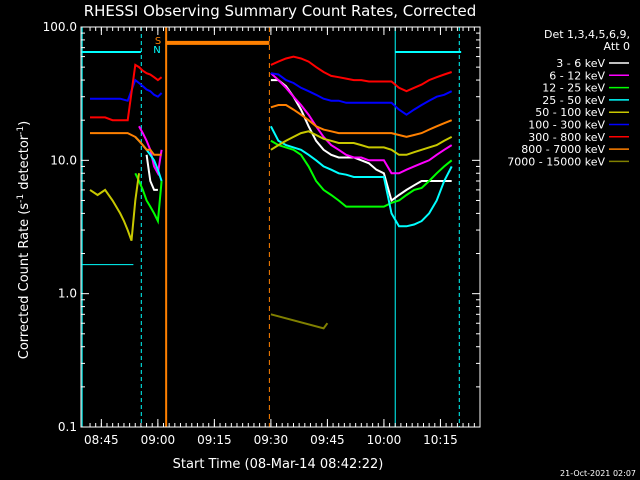 This screenshot has height=480, width=640. I want to click on legend-label-8: 7000 - 15000 keV, so click(556, 161).